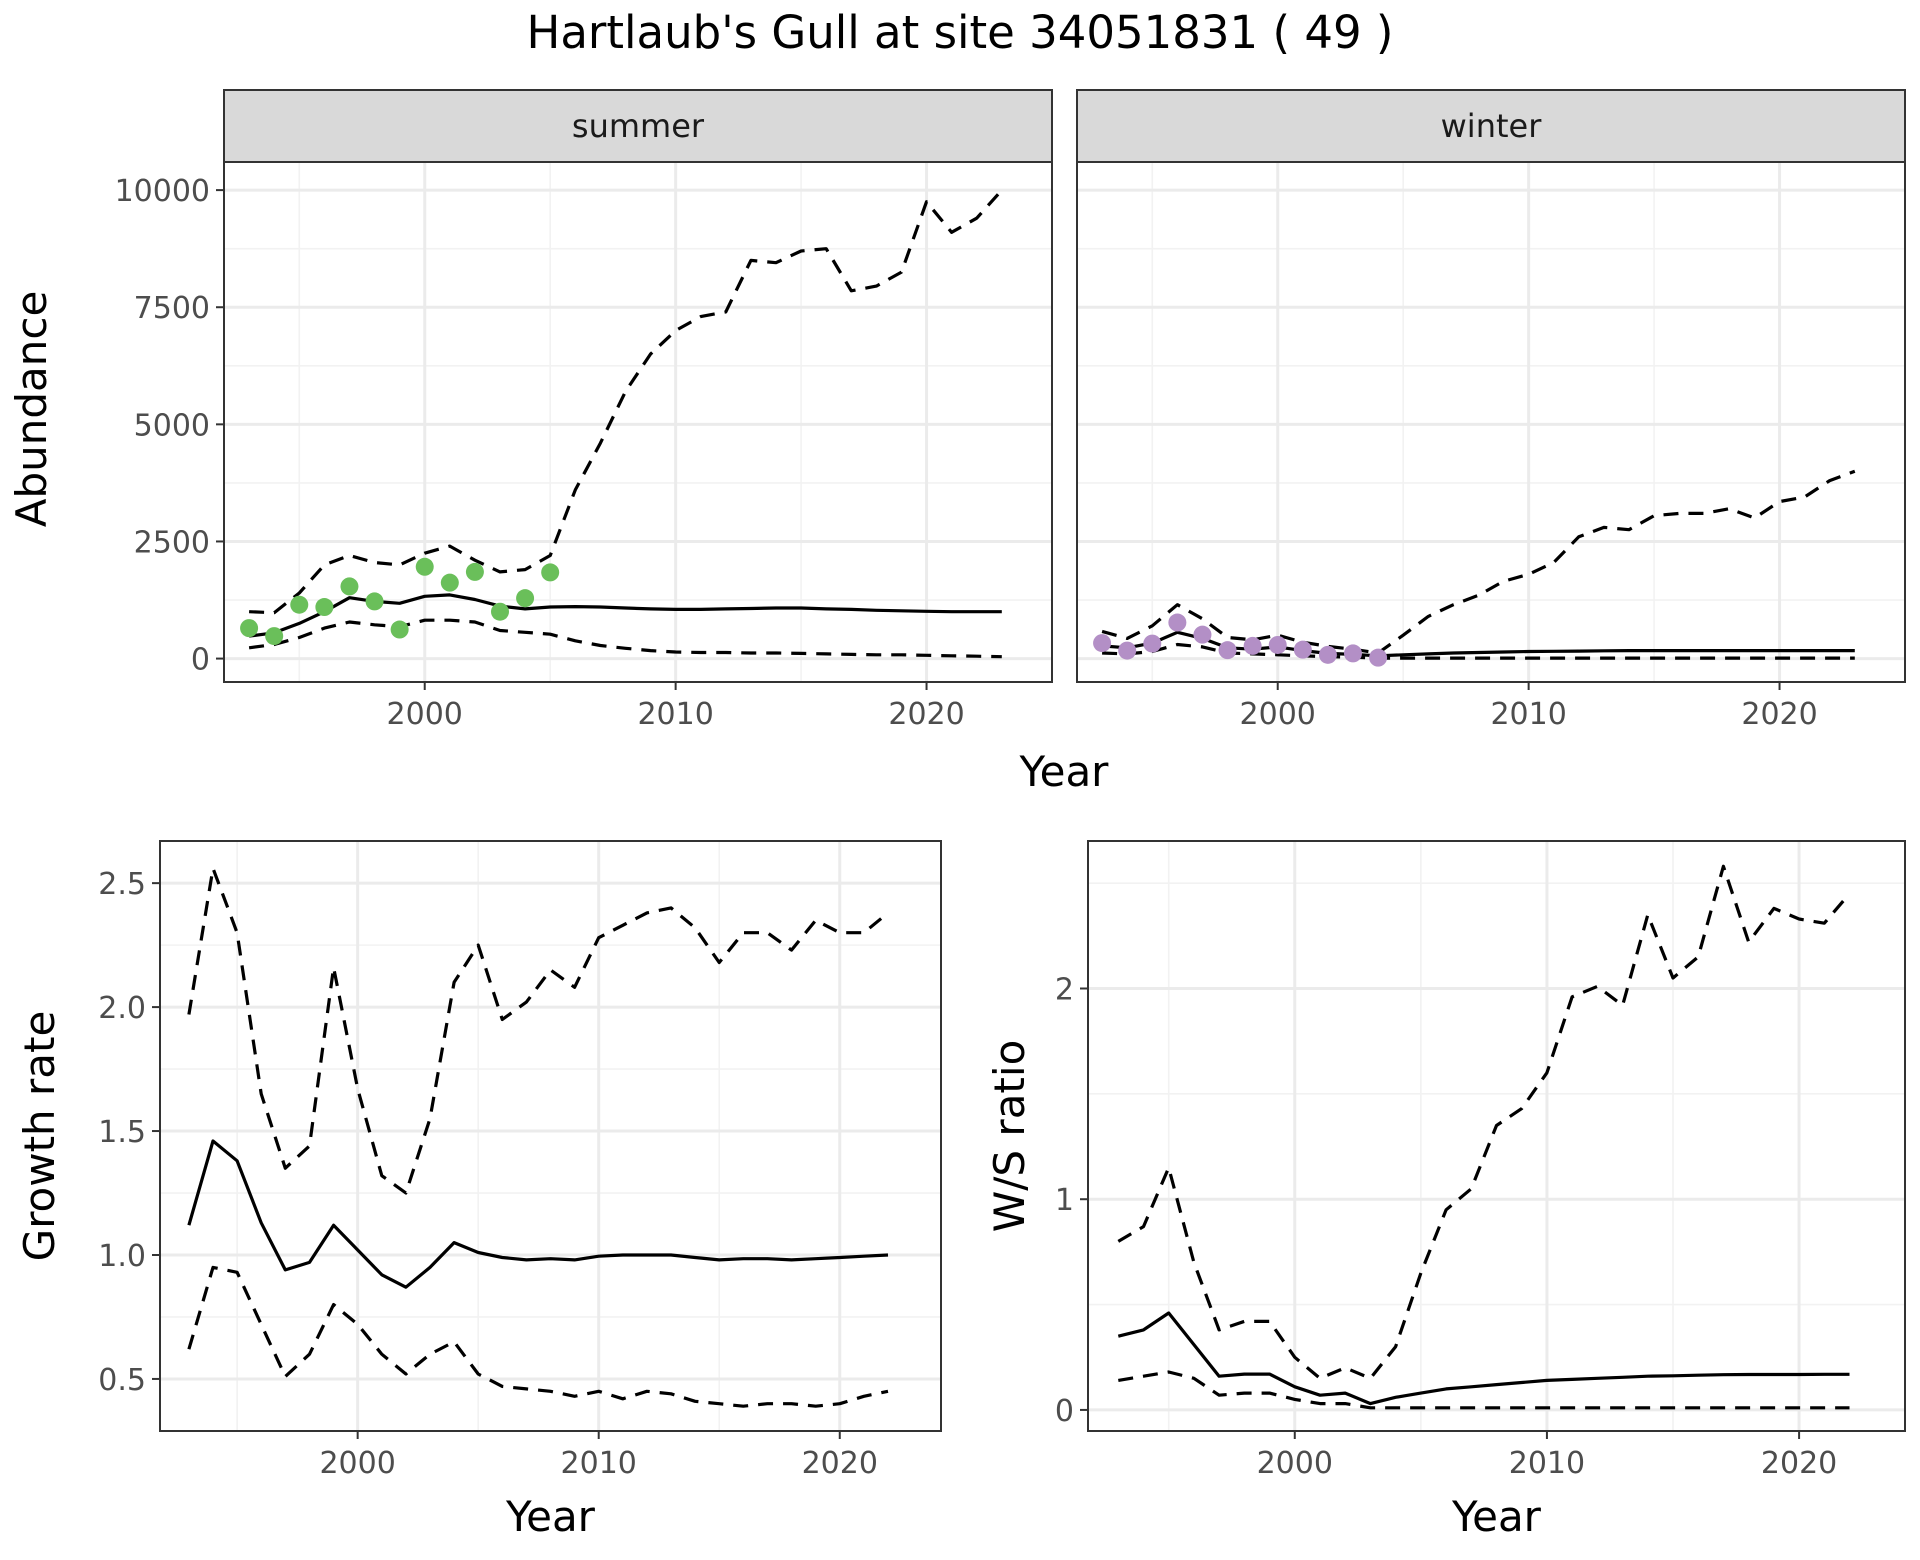  I want to click on facet-strip-label: winter, so click(1492, 126).